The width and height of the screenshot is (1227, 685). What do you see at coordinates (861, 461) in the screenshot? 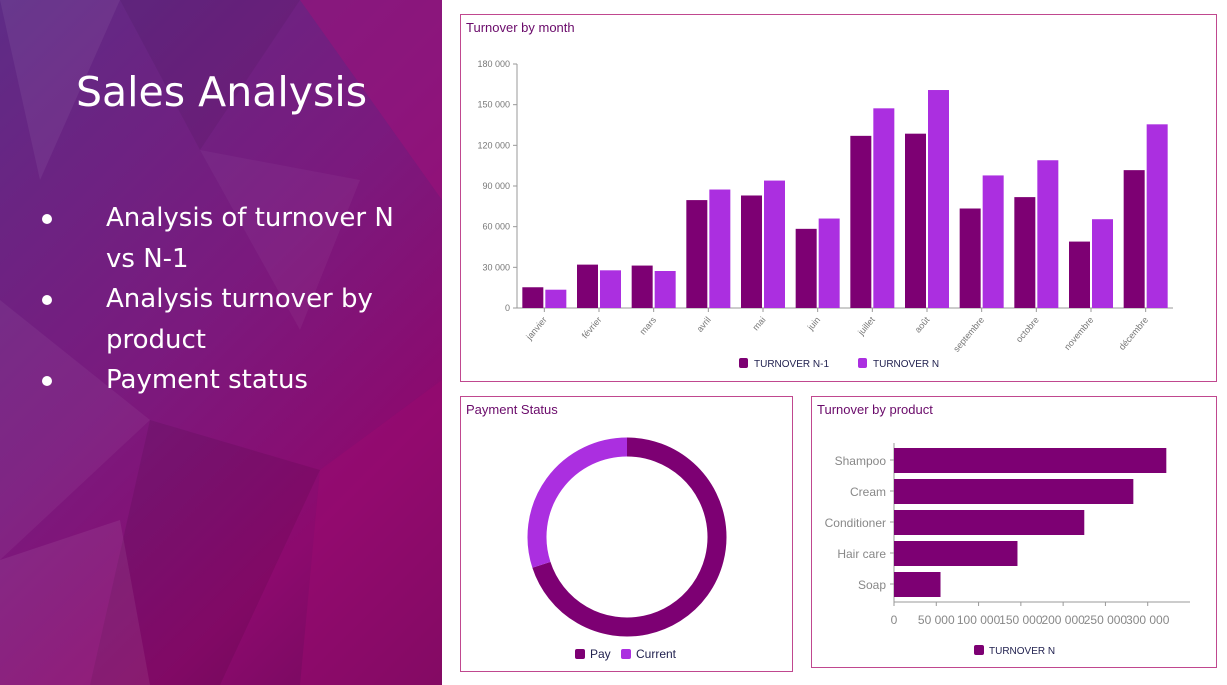
I see `y-tick-label: Shampoo` at bounding box center [861, 461].